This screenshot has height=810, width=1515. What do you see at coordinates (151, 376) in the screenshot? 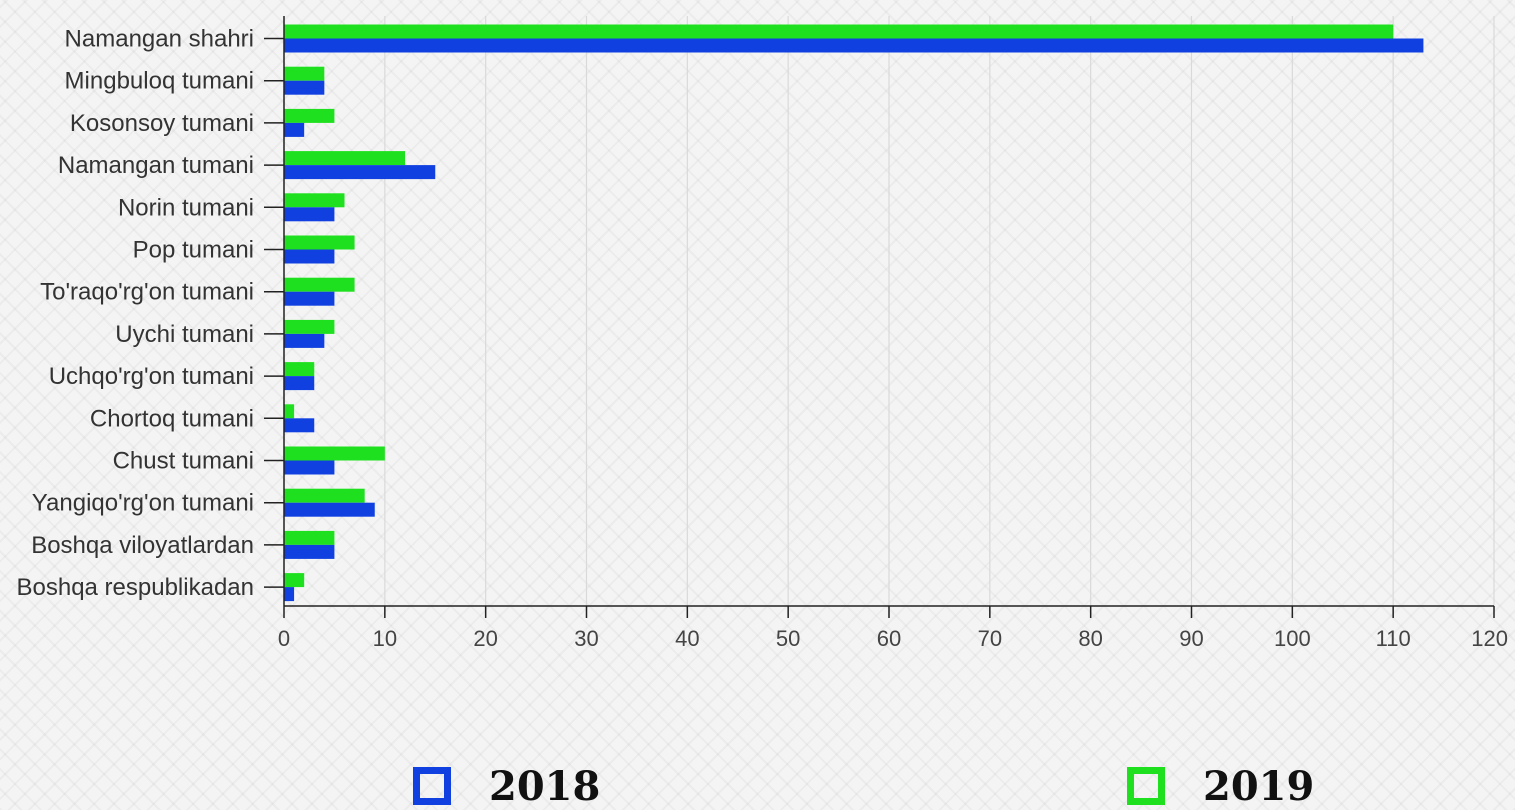
I see `category-label: Uchqo'rg'on tumani` at bounding box center [151, 376].